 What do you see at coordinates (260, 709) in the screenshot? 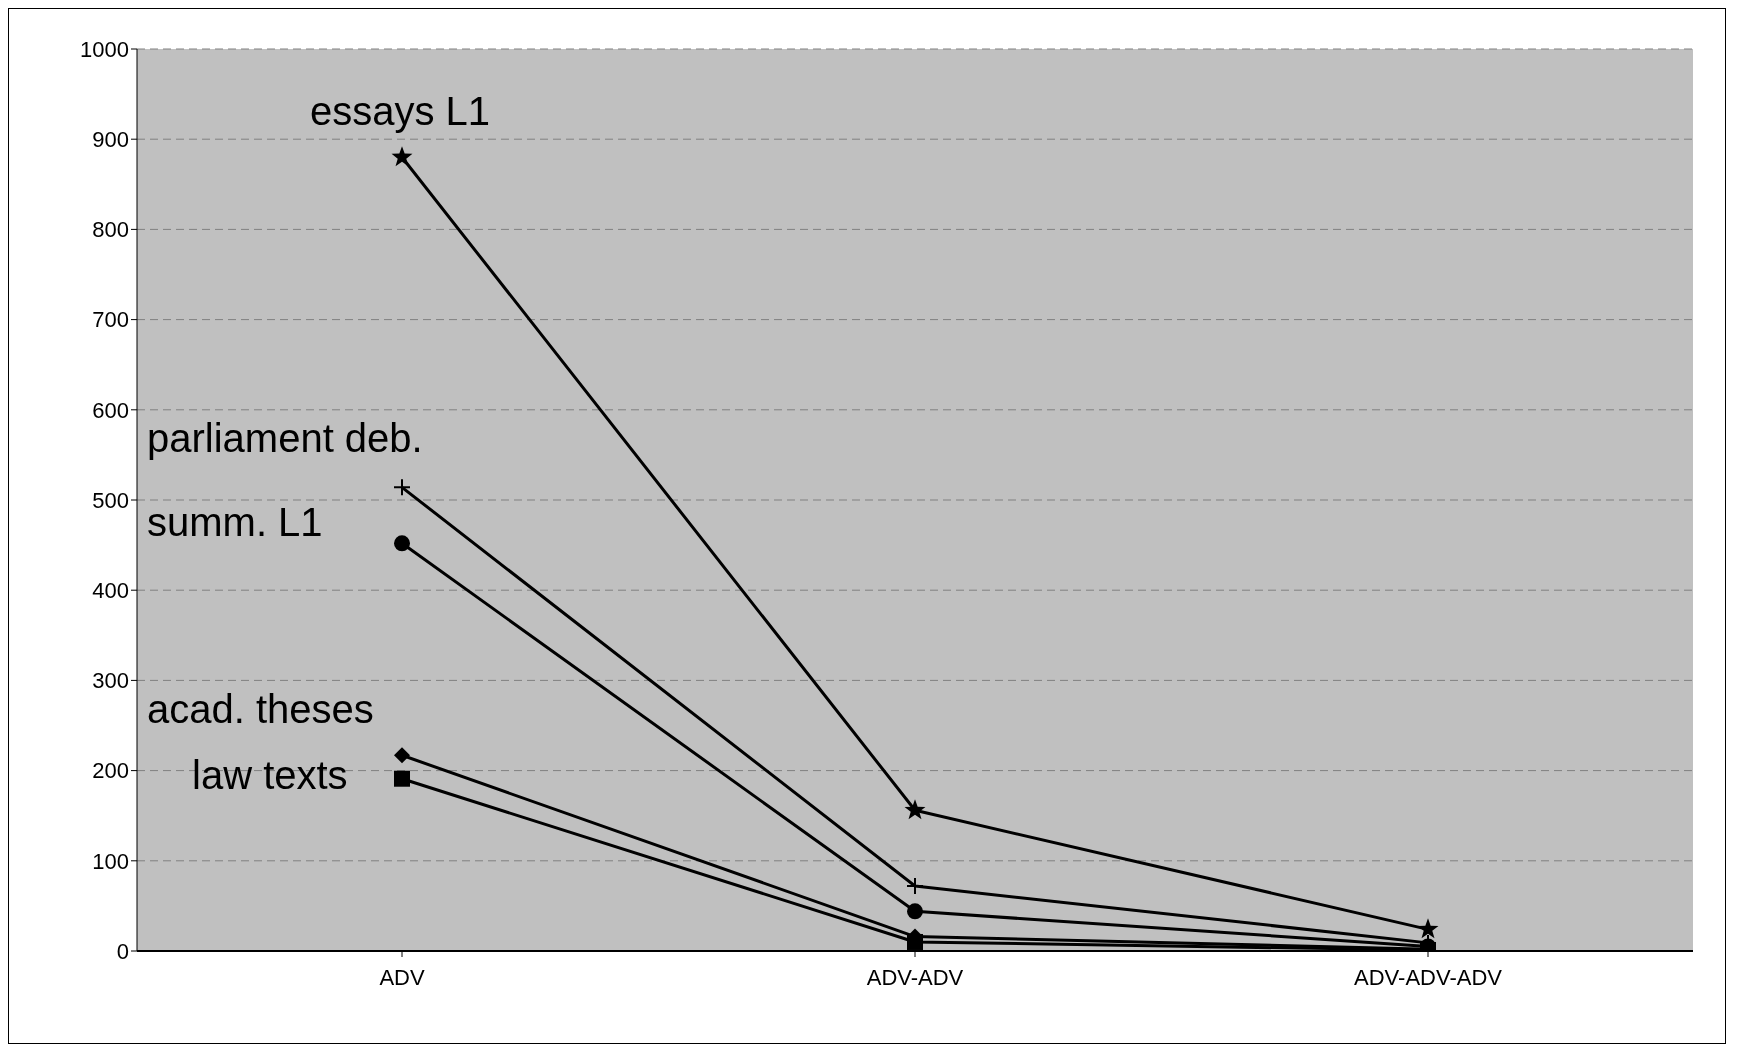
I see `series-label: acad. theses` at bounding box center [260, 709].